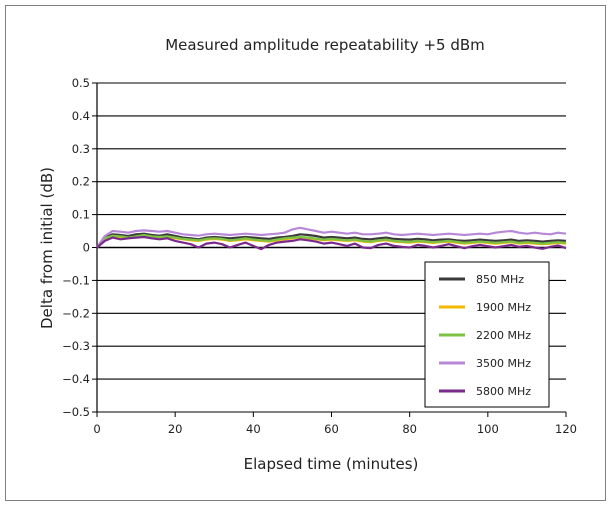  What do you see at coordinates (81, 83) in the screenshot?
I see `y-tick-label: 0.5` at bounding box center [81, 83].